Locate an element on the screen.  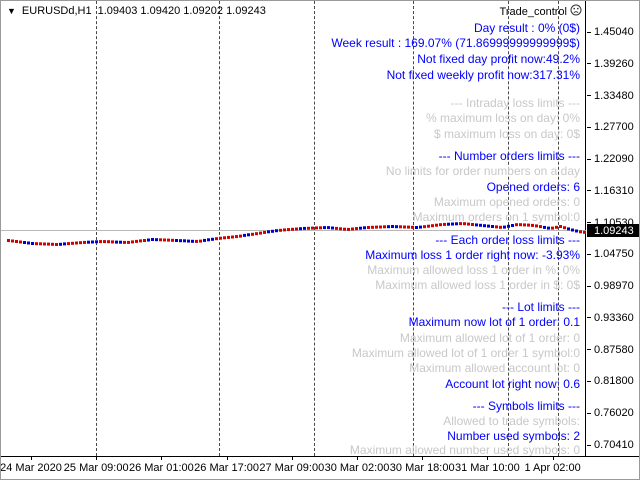
price-axis-label: 1.33480 is located at coordinates (614, 95).